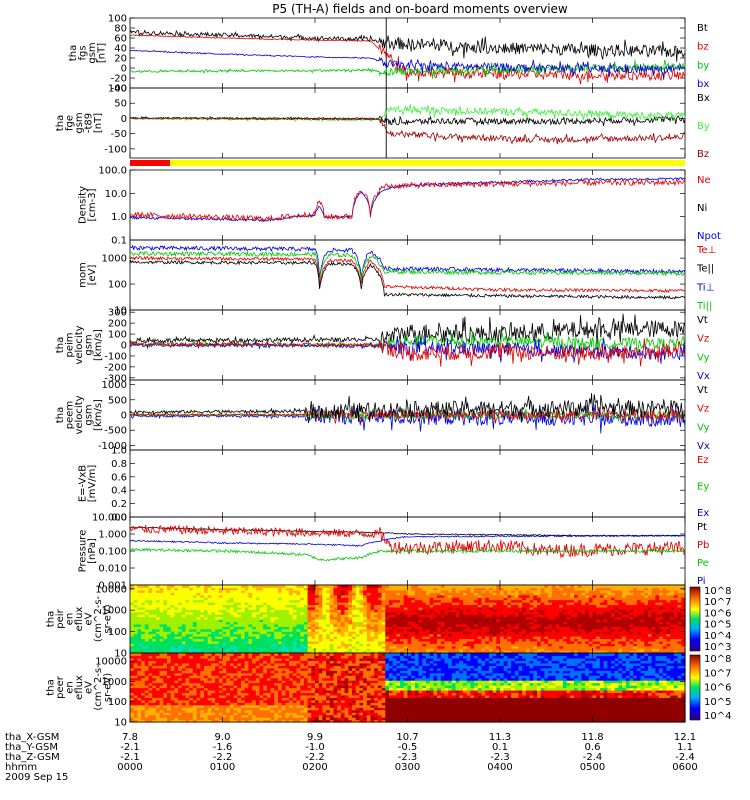 This screenshot has width=750, height=800. I want to click on y-tick-label: 200, so click(117, 324).